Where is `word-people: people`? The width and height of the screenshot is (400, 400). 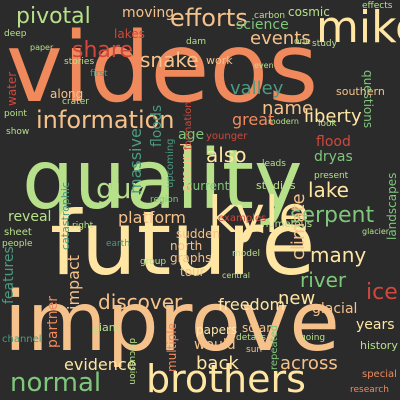
word-people: people is located at coordinates (17, 244).